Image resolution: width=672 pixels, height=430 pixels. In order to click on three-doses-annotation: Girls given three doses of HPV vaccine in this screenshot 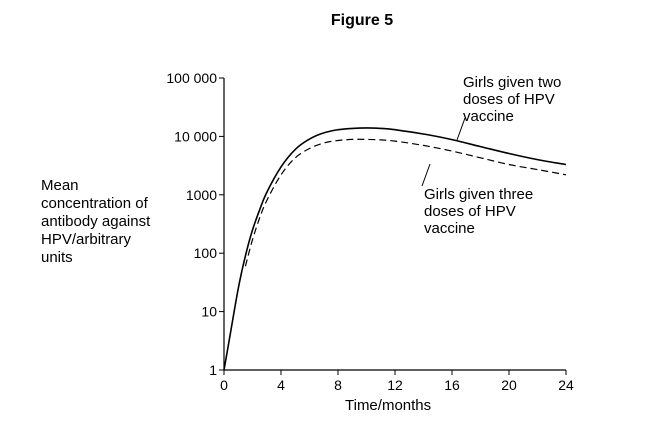, I will do `click(478, 211)`.